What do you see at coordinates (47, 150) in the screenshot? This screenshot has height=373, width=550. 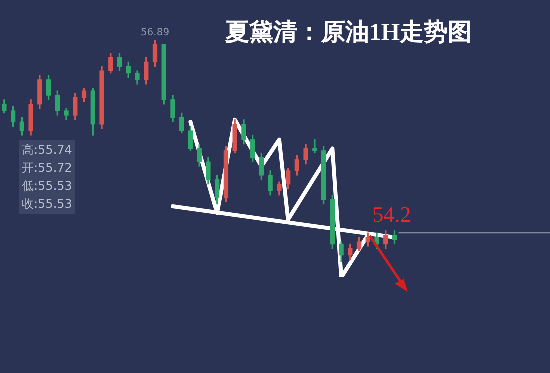 I see `annotation: 高:55.74` at bounding box center [47, 150].